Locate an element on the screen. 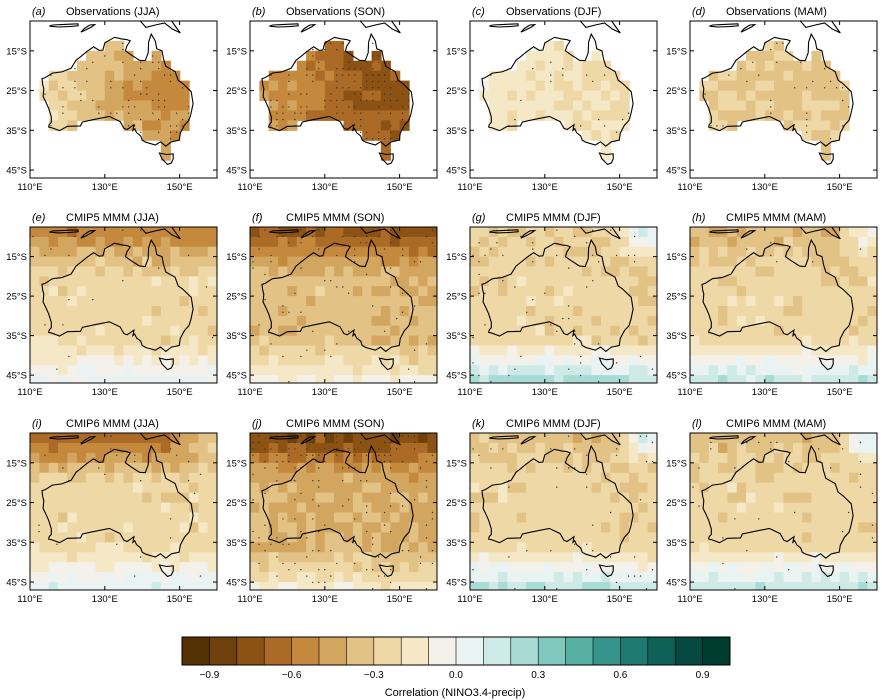  colorbar-tick-label: −0.3 is located at coordinates (374, 675).